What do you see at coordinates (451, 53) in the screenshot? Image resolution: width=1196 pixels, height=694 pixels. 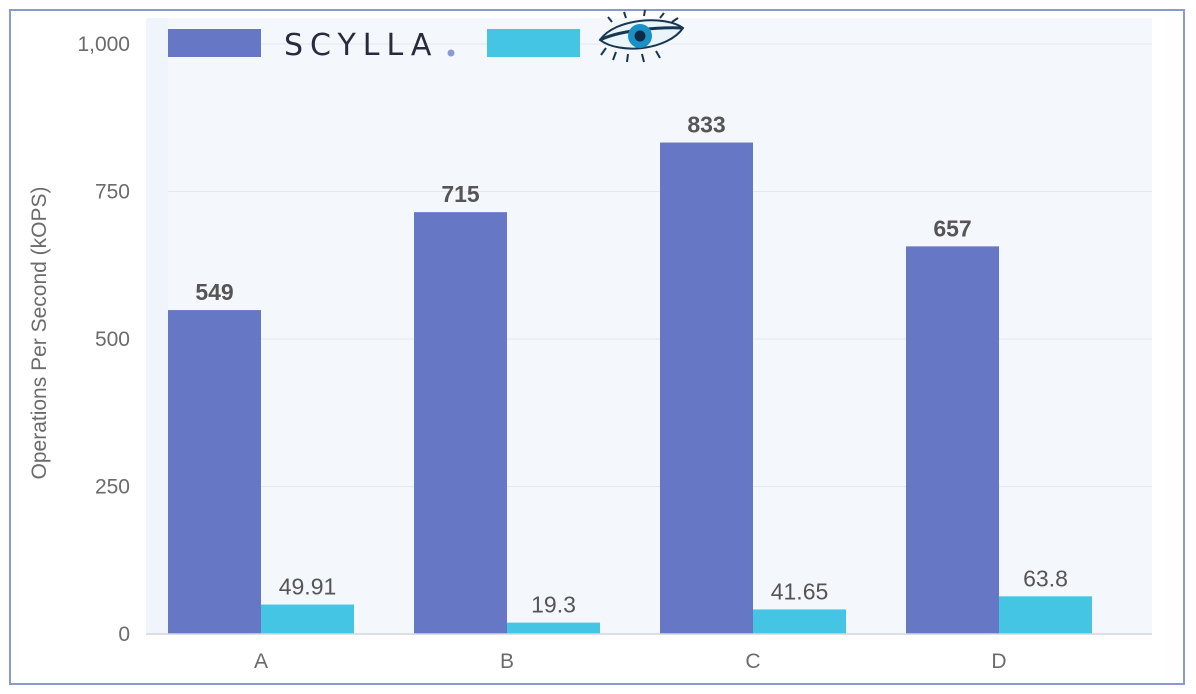 I see `scylla-logo-dot-icon` at bounding box center [451, 53].